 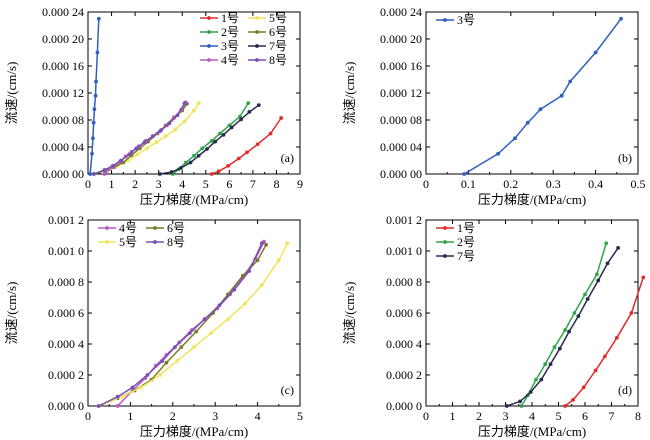 What do you see at coordinates (209, 18) in the screenshot?
I see `legend-marker-s1` at bounding box center [209, 18].